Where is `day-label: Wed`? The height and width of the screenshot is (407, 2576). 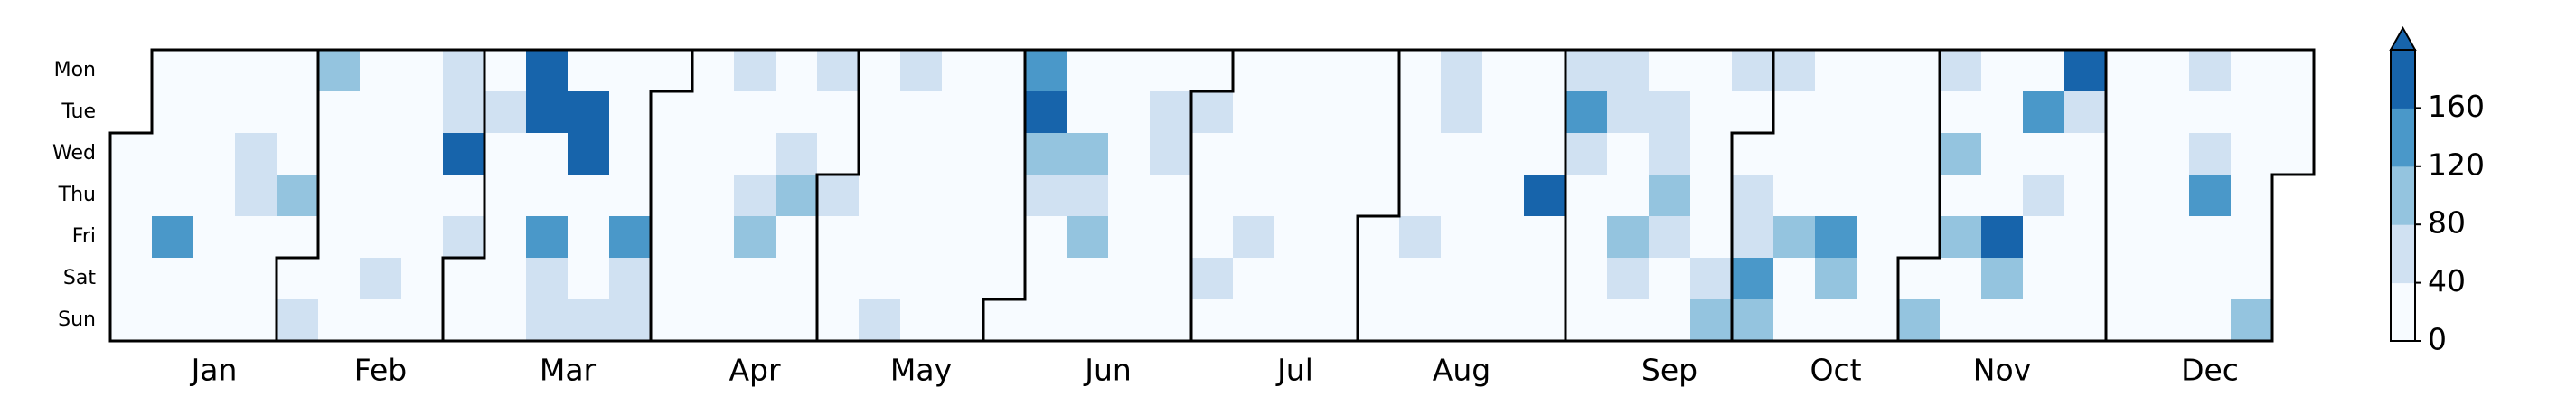 day-label: Wed is located at coordinates (74, 153).